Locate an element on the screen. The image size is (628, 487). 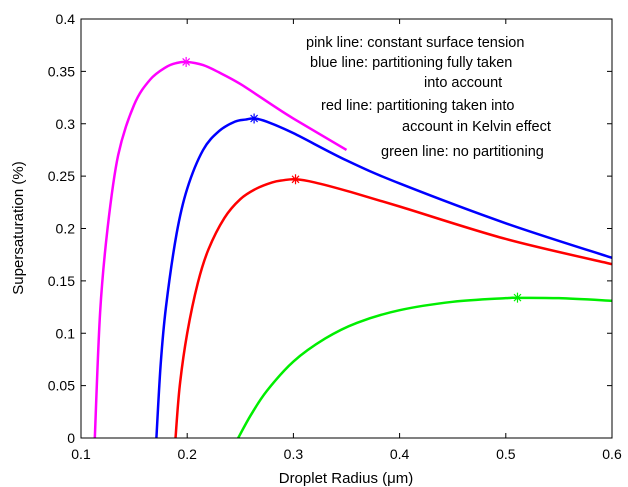
y-tick-label: 0 is located at coordinates (71, 438).